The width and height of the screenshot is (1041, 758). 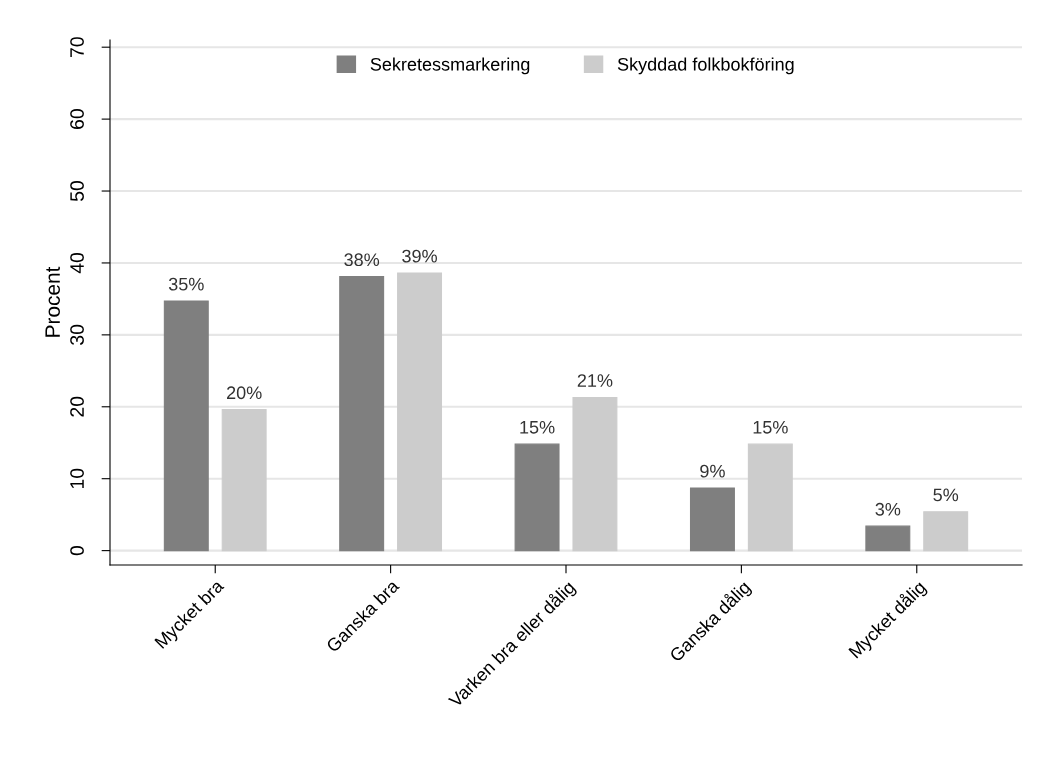 I want to click on y-tick-label: 10, so click(x=77, y=478).